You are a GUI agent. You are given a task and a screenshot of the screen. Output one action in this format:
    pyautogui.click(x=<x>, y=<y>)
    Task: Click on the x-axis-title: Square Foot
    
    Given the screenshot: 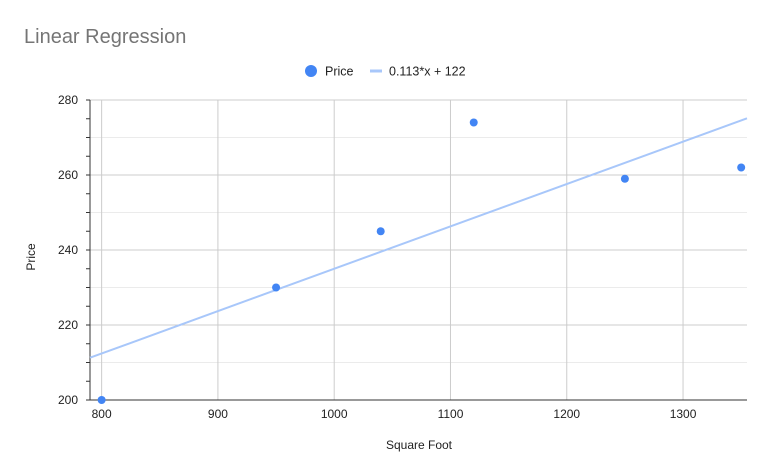 What is the action you would take?
    pyautogui.click(x=419, y=445)
    